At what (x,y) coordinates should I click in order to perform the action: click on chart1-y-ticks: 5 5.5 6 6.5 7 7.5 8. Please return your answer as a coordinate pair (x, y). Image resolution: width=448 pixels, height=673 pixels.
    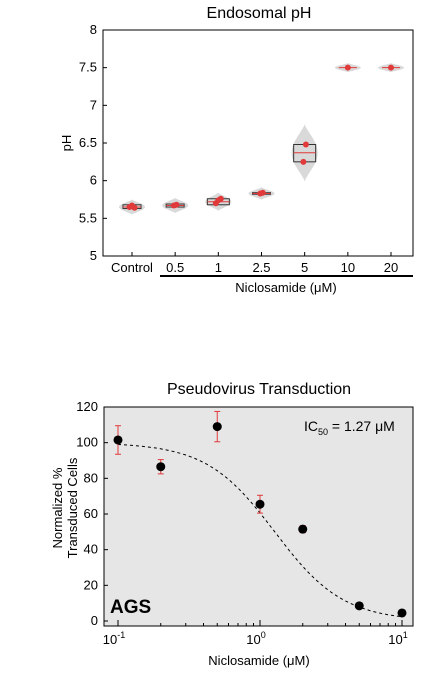
    Looking at the image, I should click on (93, 142).